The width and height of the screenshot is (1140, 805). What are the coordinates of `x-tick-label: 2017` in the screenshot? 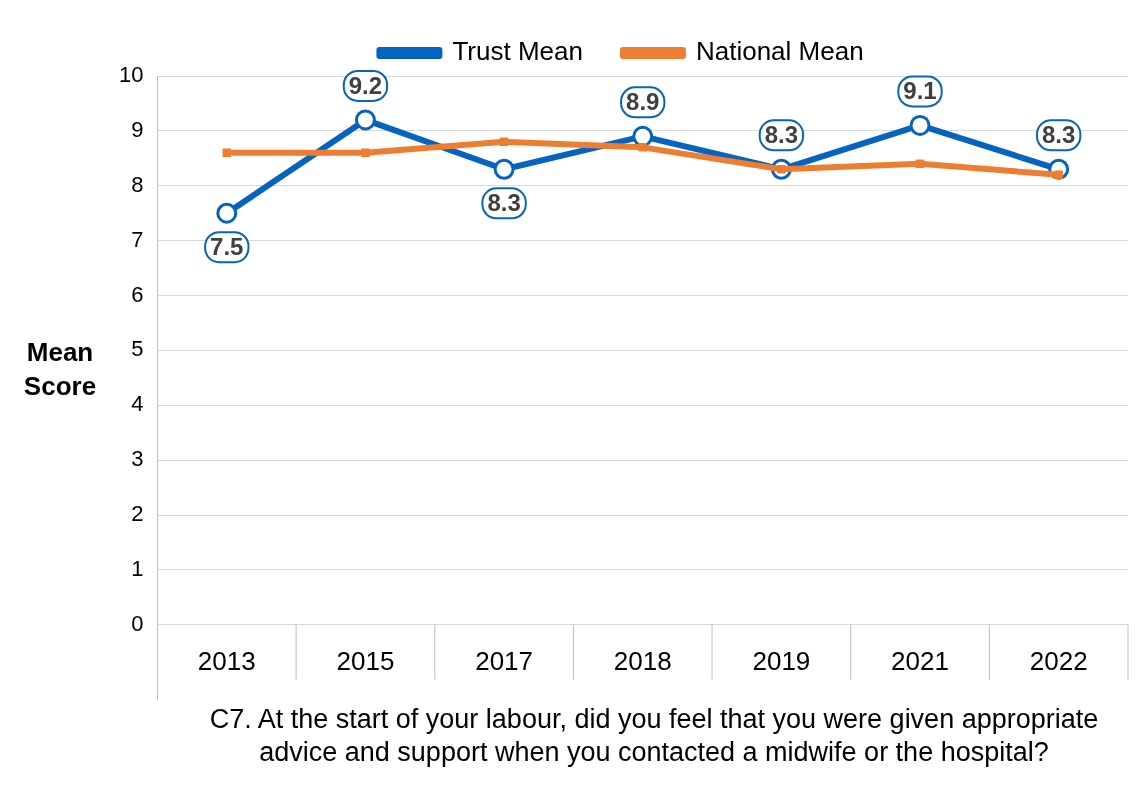 It's located at (504, 660).